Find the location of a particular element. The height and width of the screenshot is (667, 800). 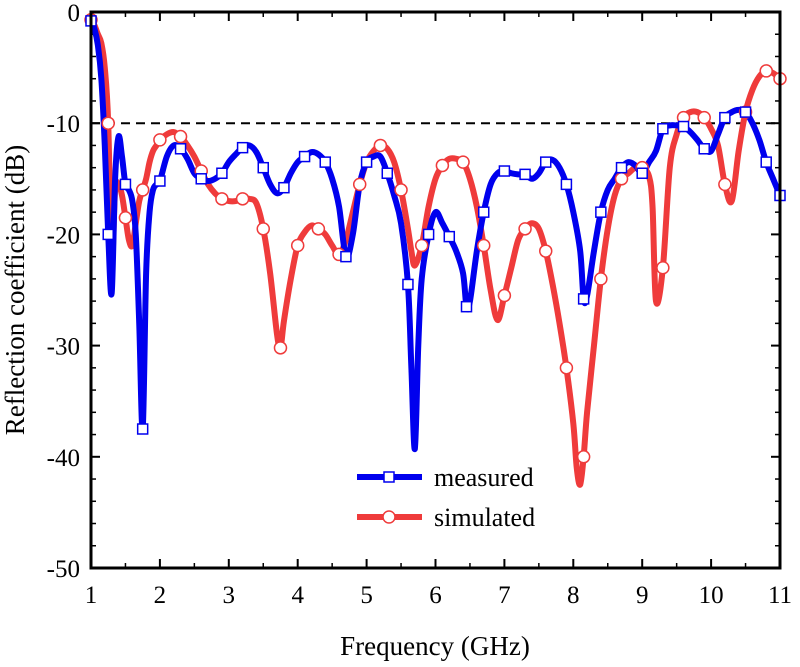

y-tick-label: -50 is located at coordinates (63, 569).